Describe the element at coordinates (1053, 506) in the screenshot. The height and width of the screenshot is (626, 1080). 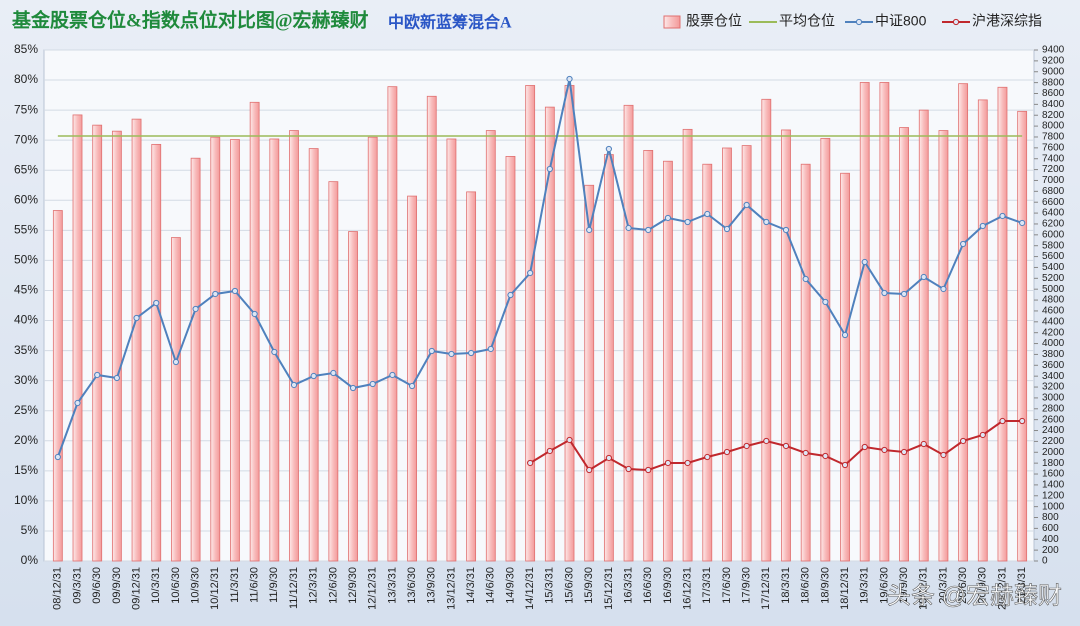
I see `y2-tick-label: 1000` at that location.